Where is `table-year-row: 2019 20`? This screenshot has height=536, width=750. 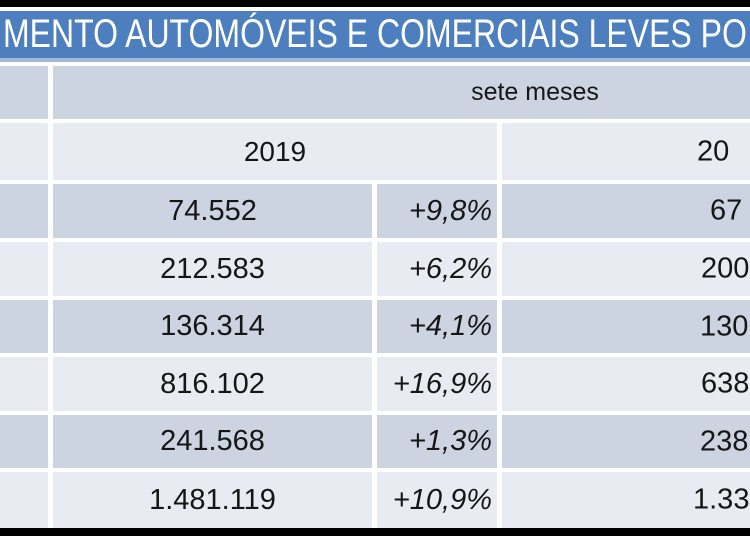
table-year-row: 2019 20 is located at coordinates (375, 151).